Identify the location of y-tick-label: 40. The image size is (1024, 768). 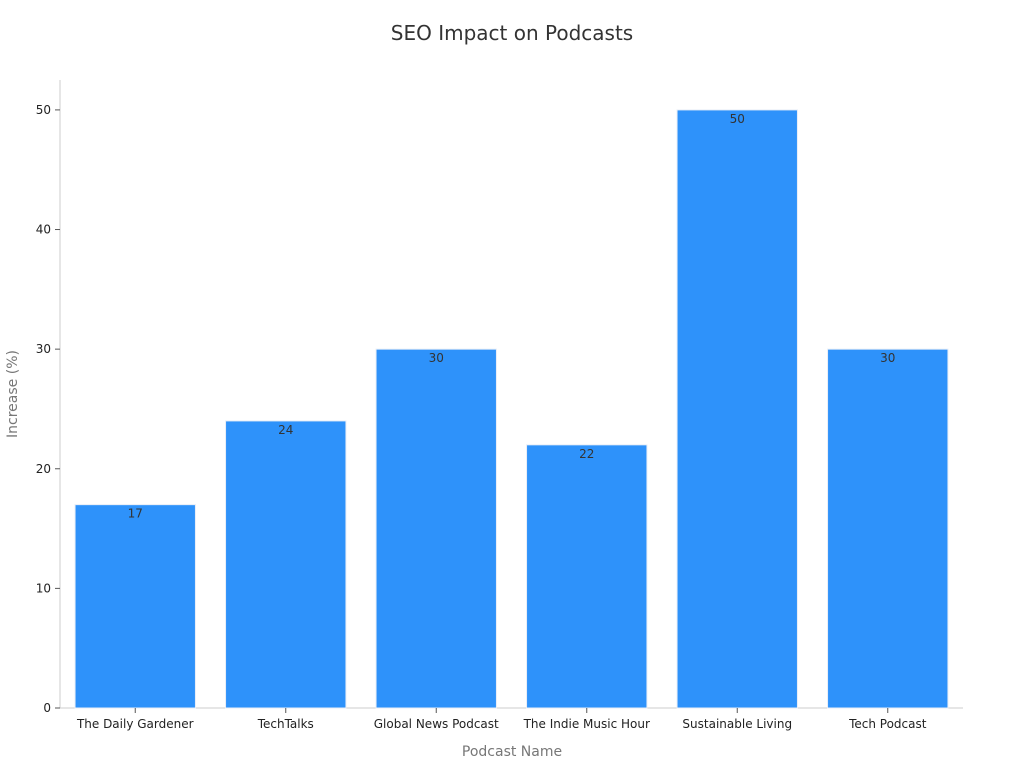
(43, 230).